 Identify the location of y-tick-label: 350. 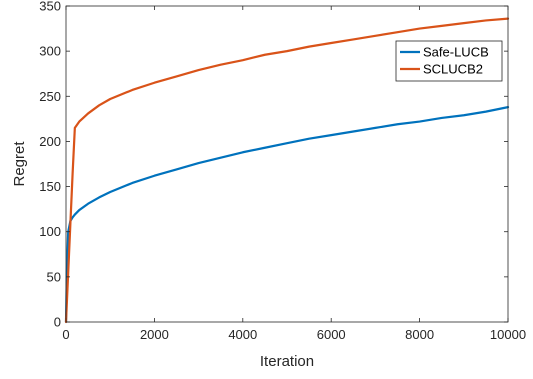
(50, 7).